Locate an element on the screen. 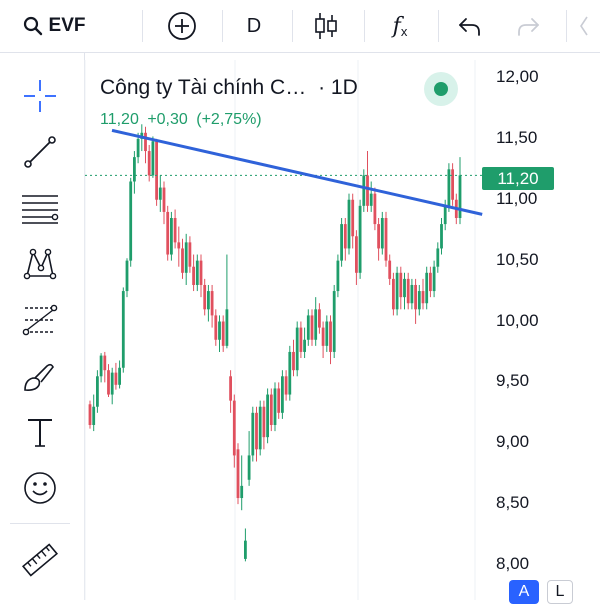  crosshair-tool is located at coordinates (40, 96).